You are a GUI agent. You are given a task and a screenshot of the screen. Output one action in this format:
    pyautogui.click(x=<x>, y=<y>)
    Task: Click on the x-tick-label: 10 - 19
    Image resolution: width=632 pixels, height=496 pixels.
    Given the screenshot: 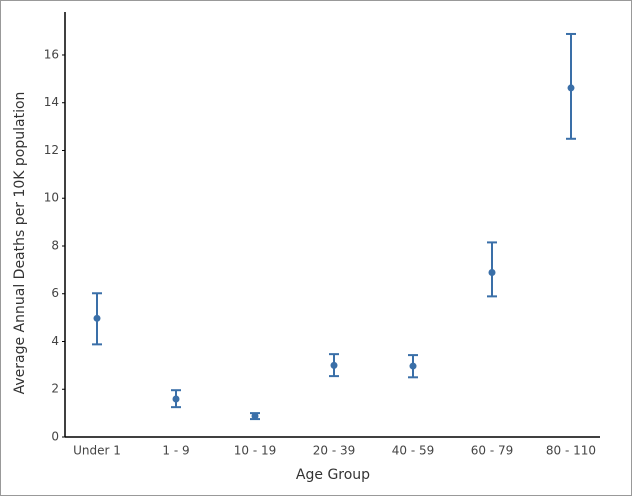 What is the action you would take?
    pyautogui.click(x=255, y=451)
    